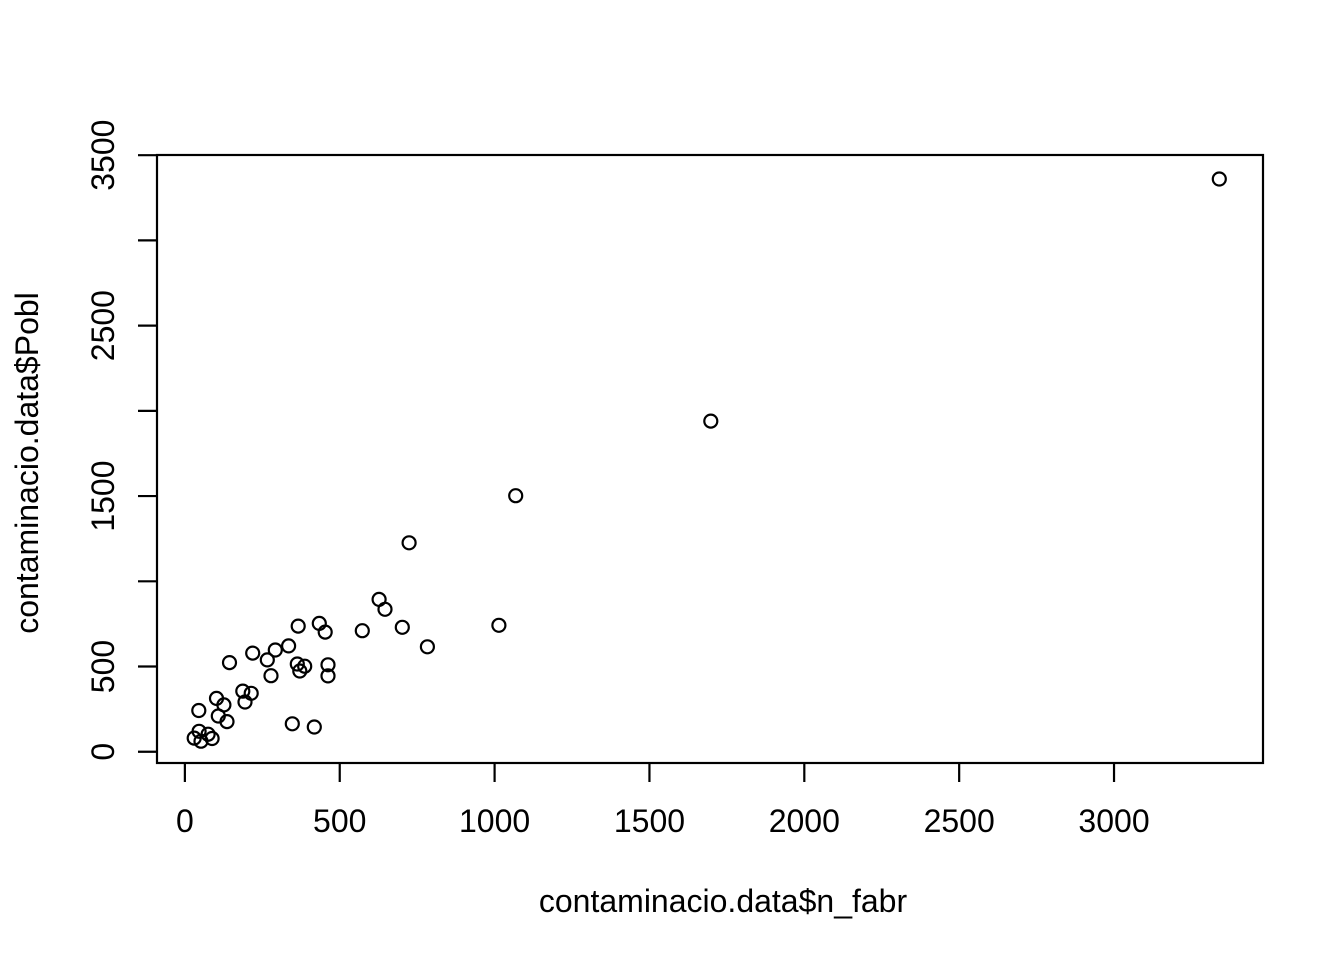  Describe the element at coordinates (723, 901) in the screenshot. I see `x-axis-title: contaminacio.data$n_fabr` at that location.